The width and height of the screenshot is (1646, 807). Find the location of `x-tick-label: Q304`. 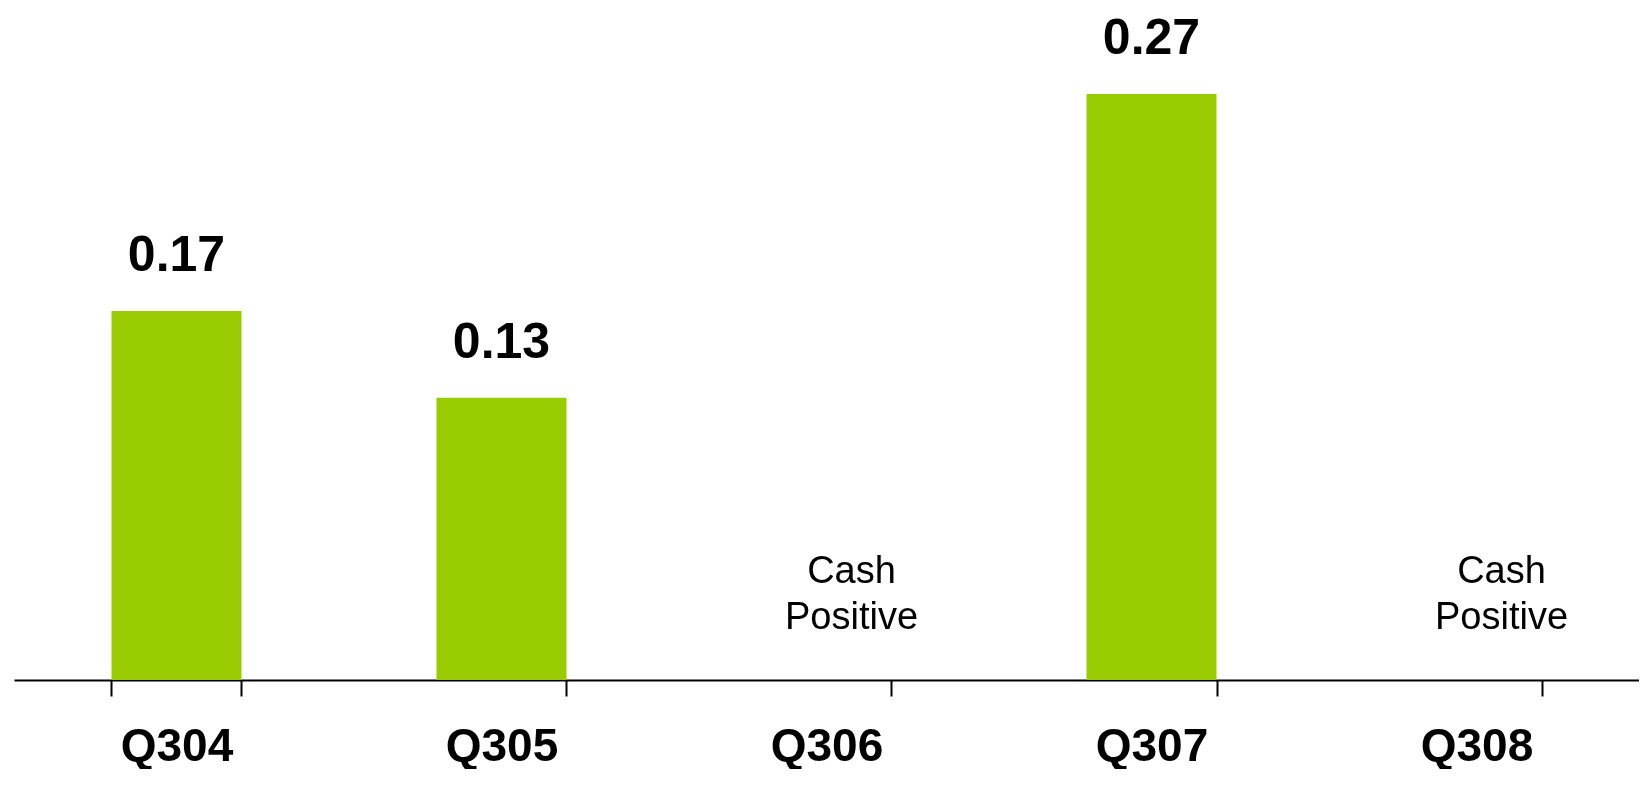

x-tick-label: Q304 is located at coordinates (177, 744).